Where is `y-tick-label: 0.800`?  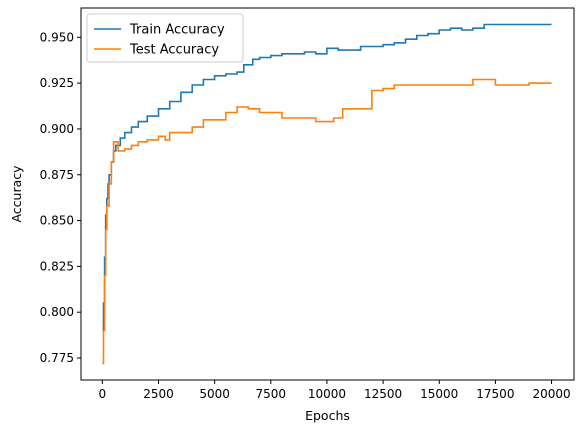
y-tick-label: 0.800 is located at coordinates (57, 312).